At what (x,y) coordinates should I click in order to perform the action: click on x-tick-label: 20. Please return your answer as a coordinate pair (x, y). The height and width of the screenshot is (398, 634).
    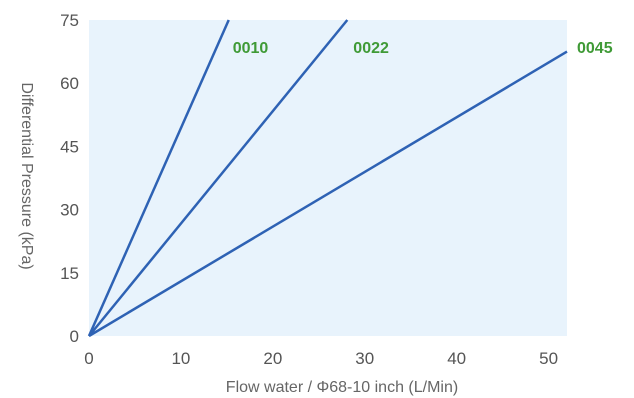
    Looking at the image, I should click on (272, 358).